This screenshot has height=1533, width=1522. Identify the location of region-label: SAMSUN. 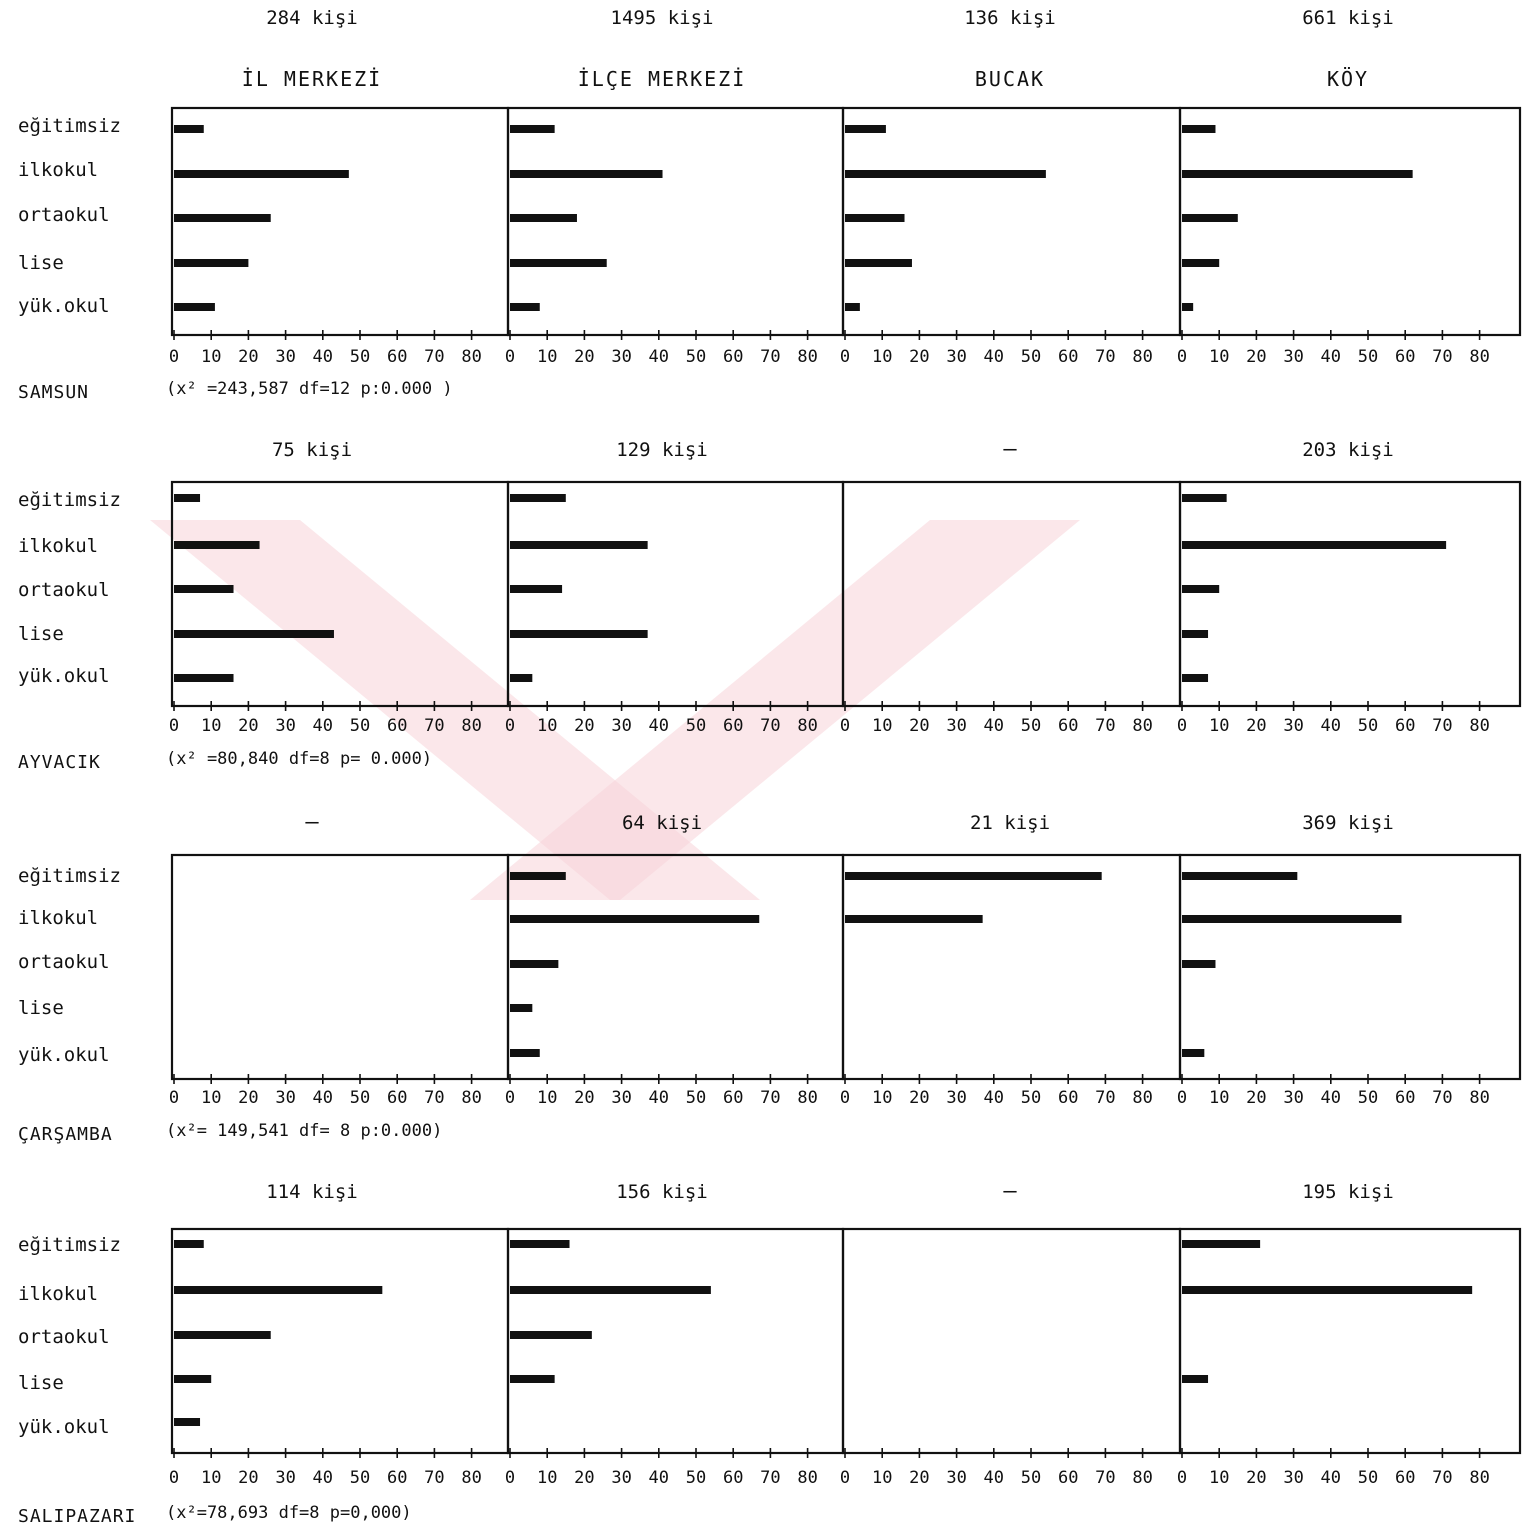
(53, 392).